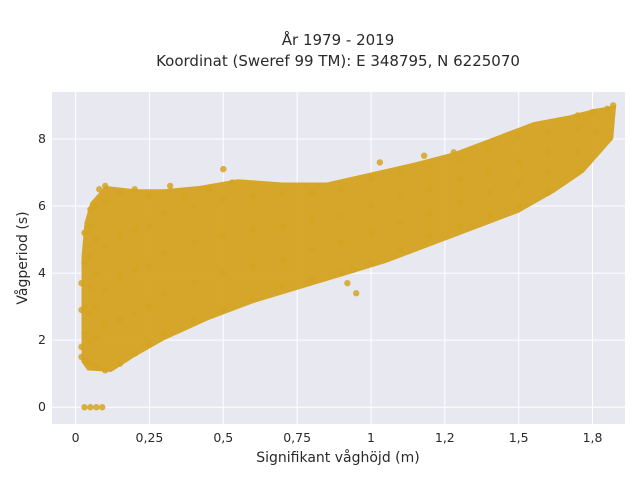  Describe the element at coordinates (297, 437) in the screenshot. I see `x-tick-label: 0,75` at that location.